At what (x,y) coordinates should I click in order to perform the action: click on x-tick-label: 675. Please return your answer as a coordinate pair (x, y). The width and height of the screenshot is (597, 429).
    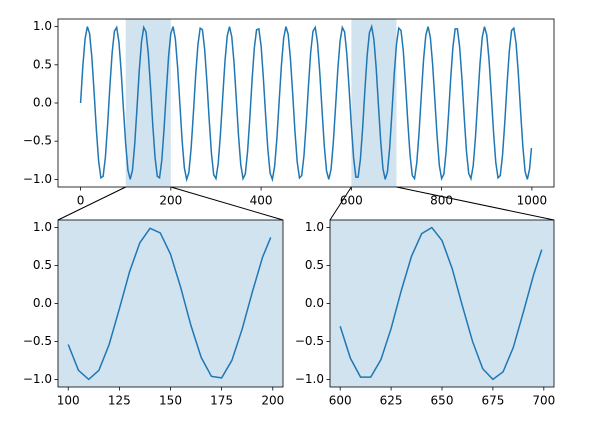
    Looking at the image, I should click on (492, 401).